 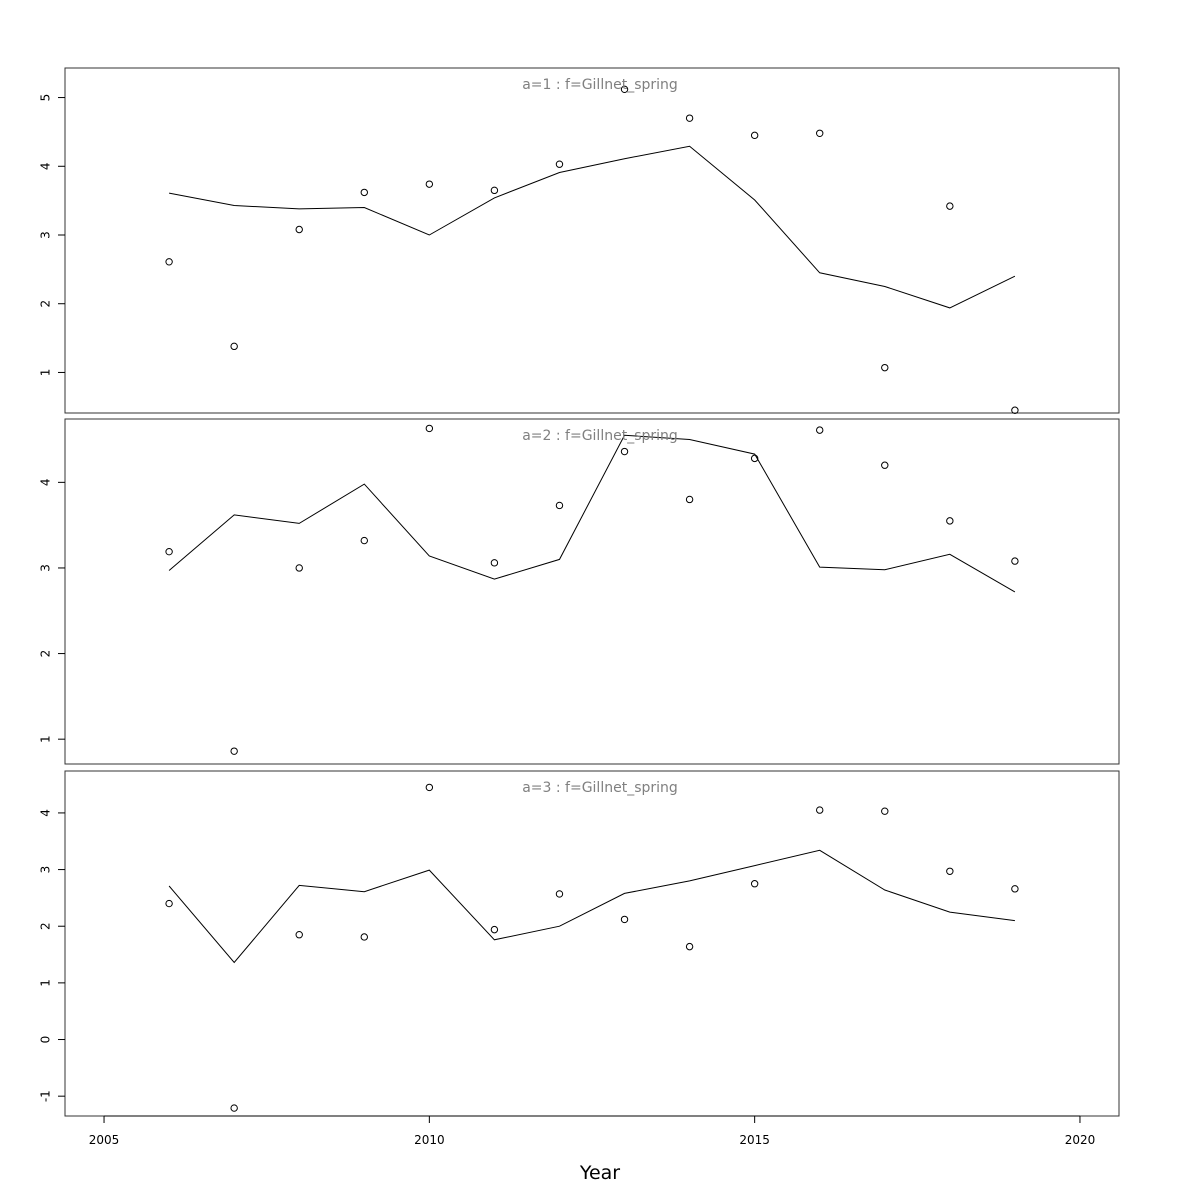 I want to click on x-tick-label: 2020, so click(x=1080, y=1140).